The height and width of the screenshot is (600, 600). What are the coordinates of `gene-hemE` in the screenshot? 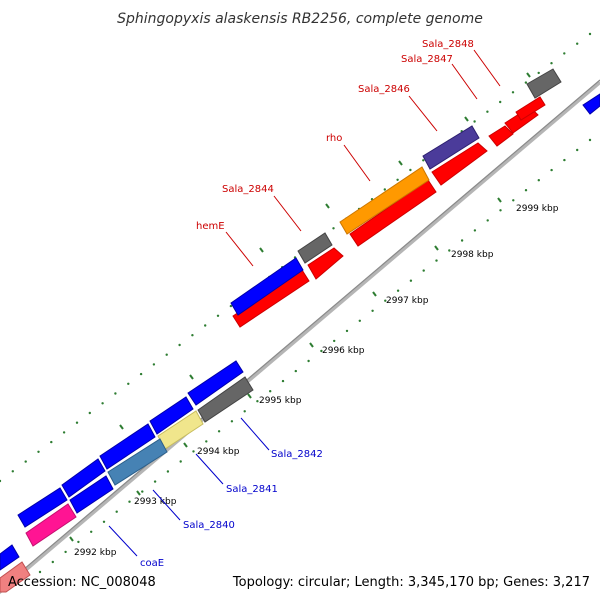 It's located at (267, 286).